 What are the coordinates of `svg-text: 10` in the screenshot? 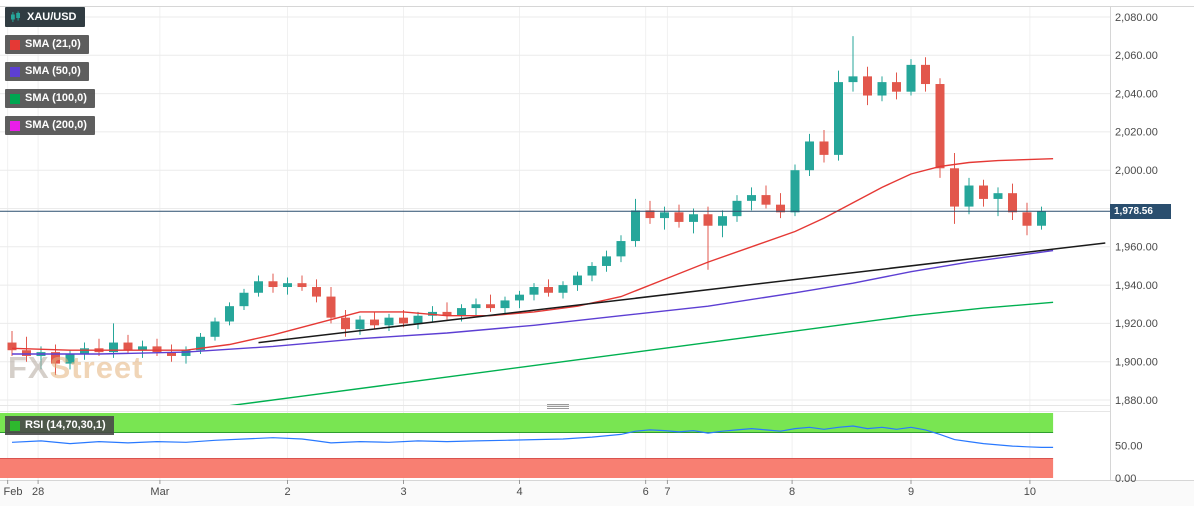 It's located at (1030, 492).